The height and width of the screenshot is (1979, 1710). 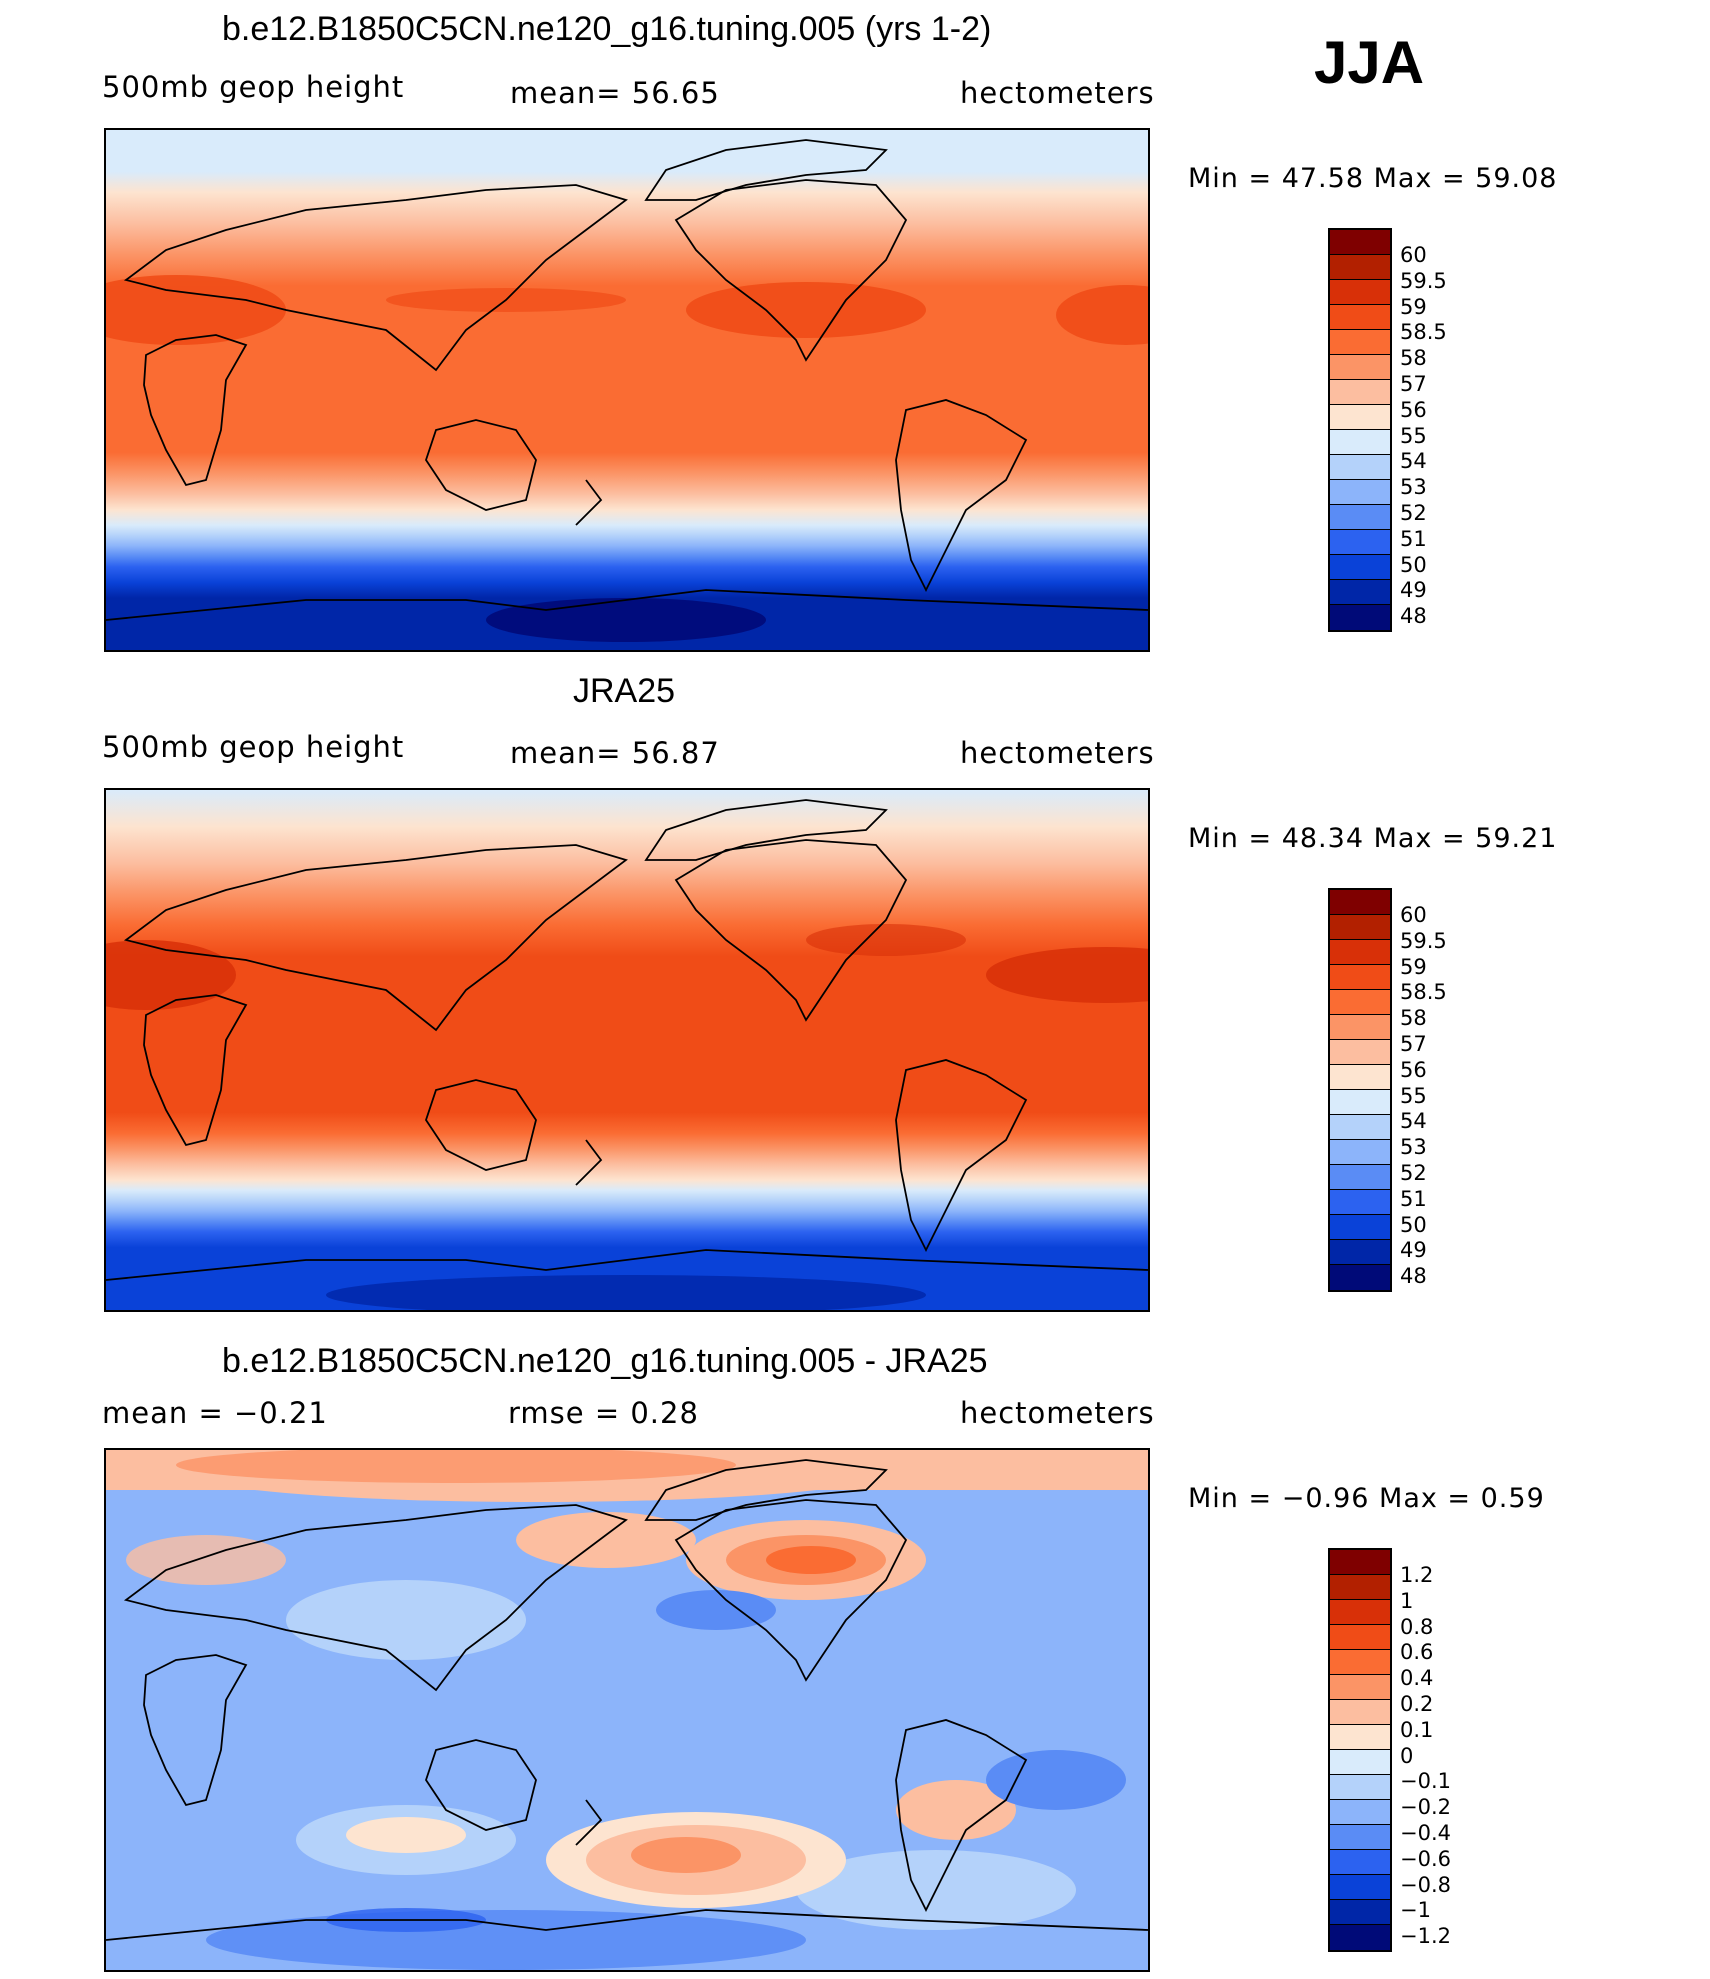 What do you see at coordinates (1425, 1884) in the screenshot?
I see `colorbar-label: −0.8` at bounding box center [1425, 1884].